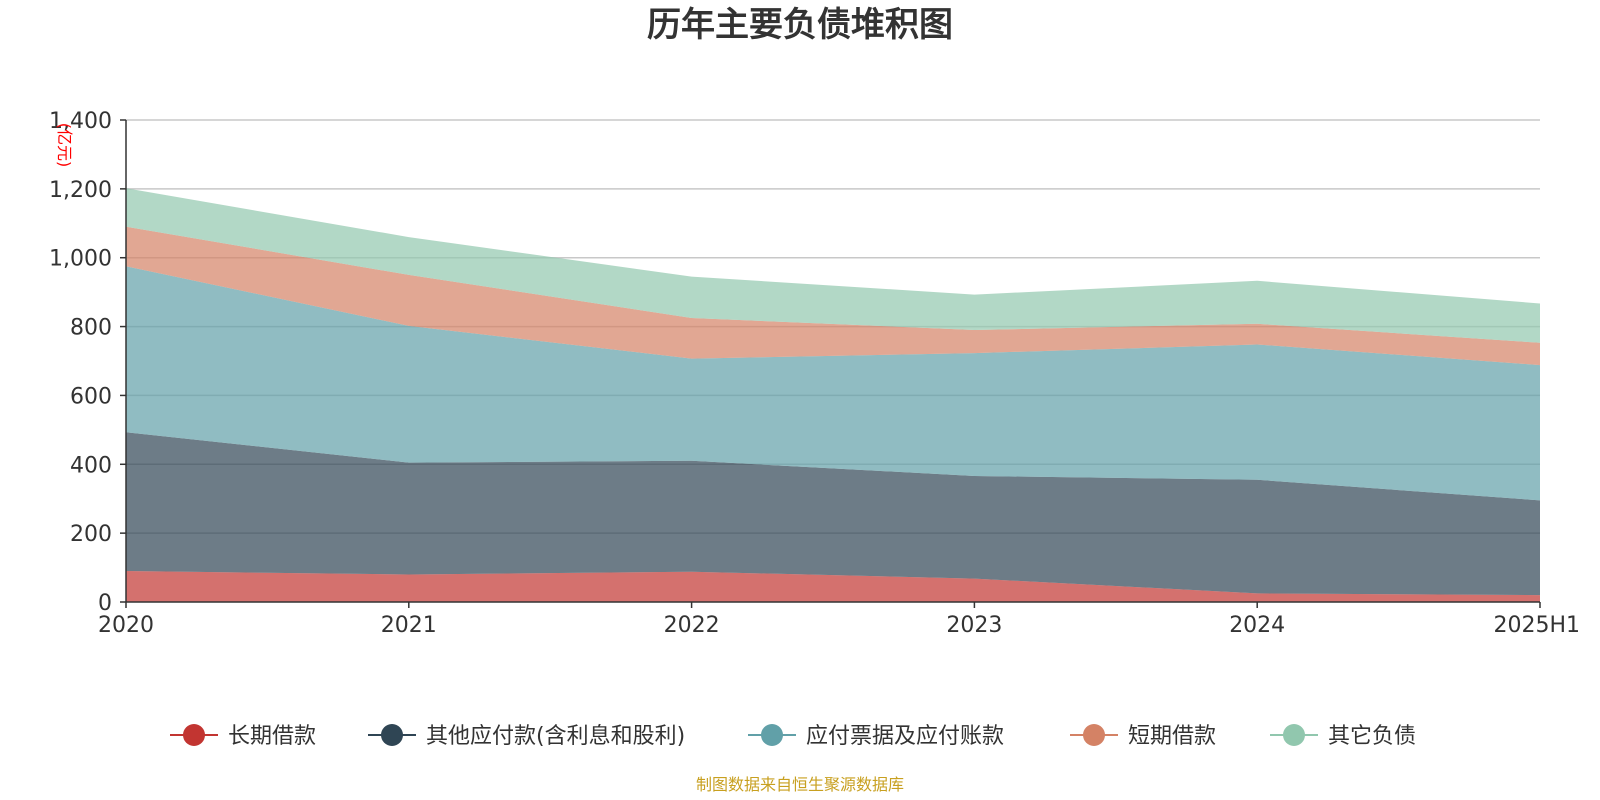 Image resolution: width=1600 pixels, height=800 pixels. Describe the element at coordinates (80, 259) in the screenshot. I see `y-tick-label: 1,000` at that location.